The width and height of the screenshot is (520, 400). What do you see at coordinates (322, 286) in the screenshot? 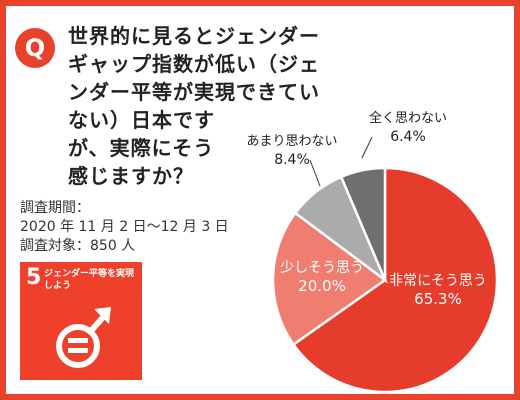
I see `slice-value-label: 20.0%` at bounding box center [322, 286].